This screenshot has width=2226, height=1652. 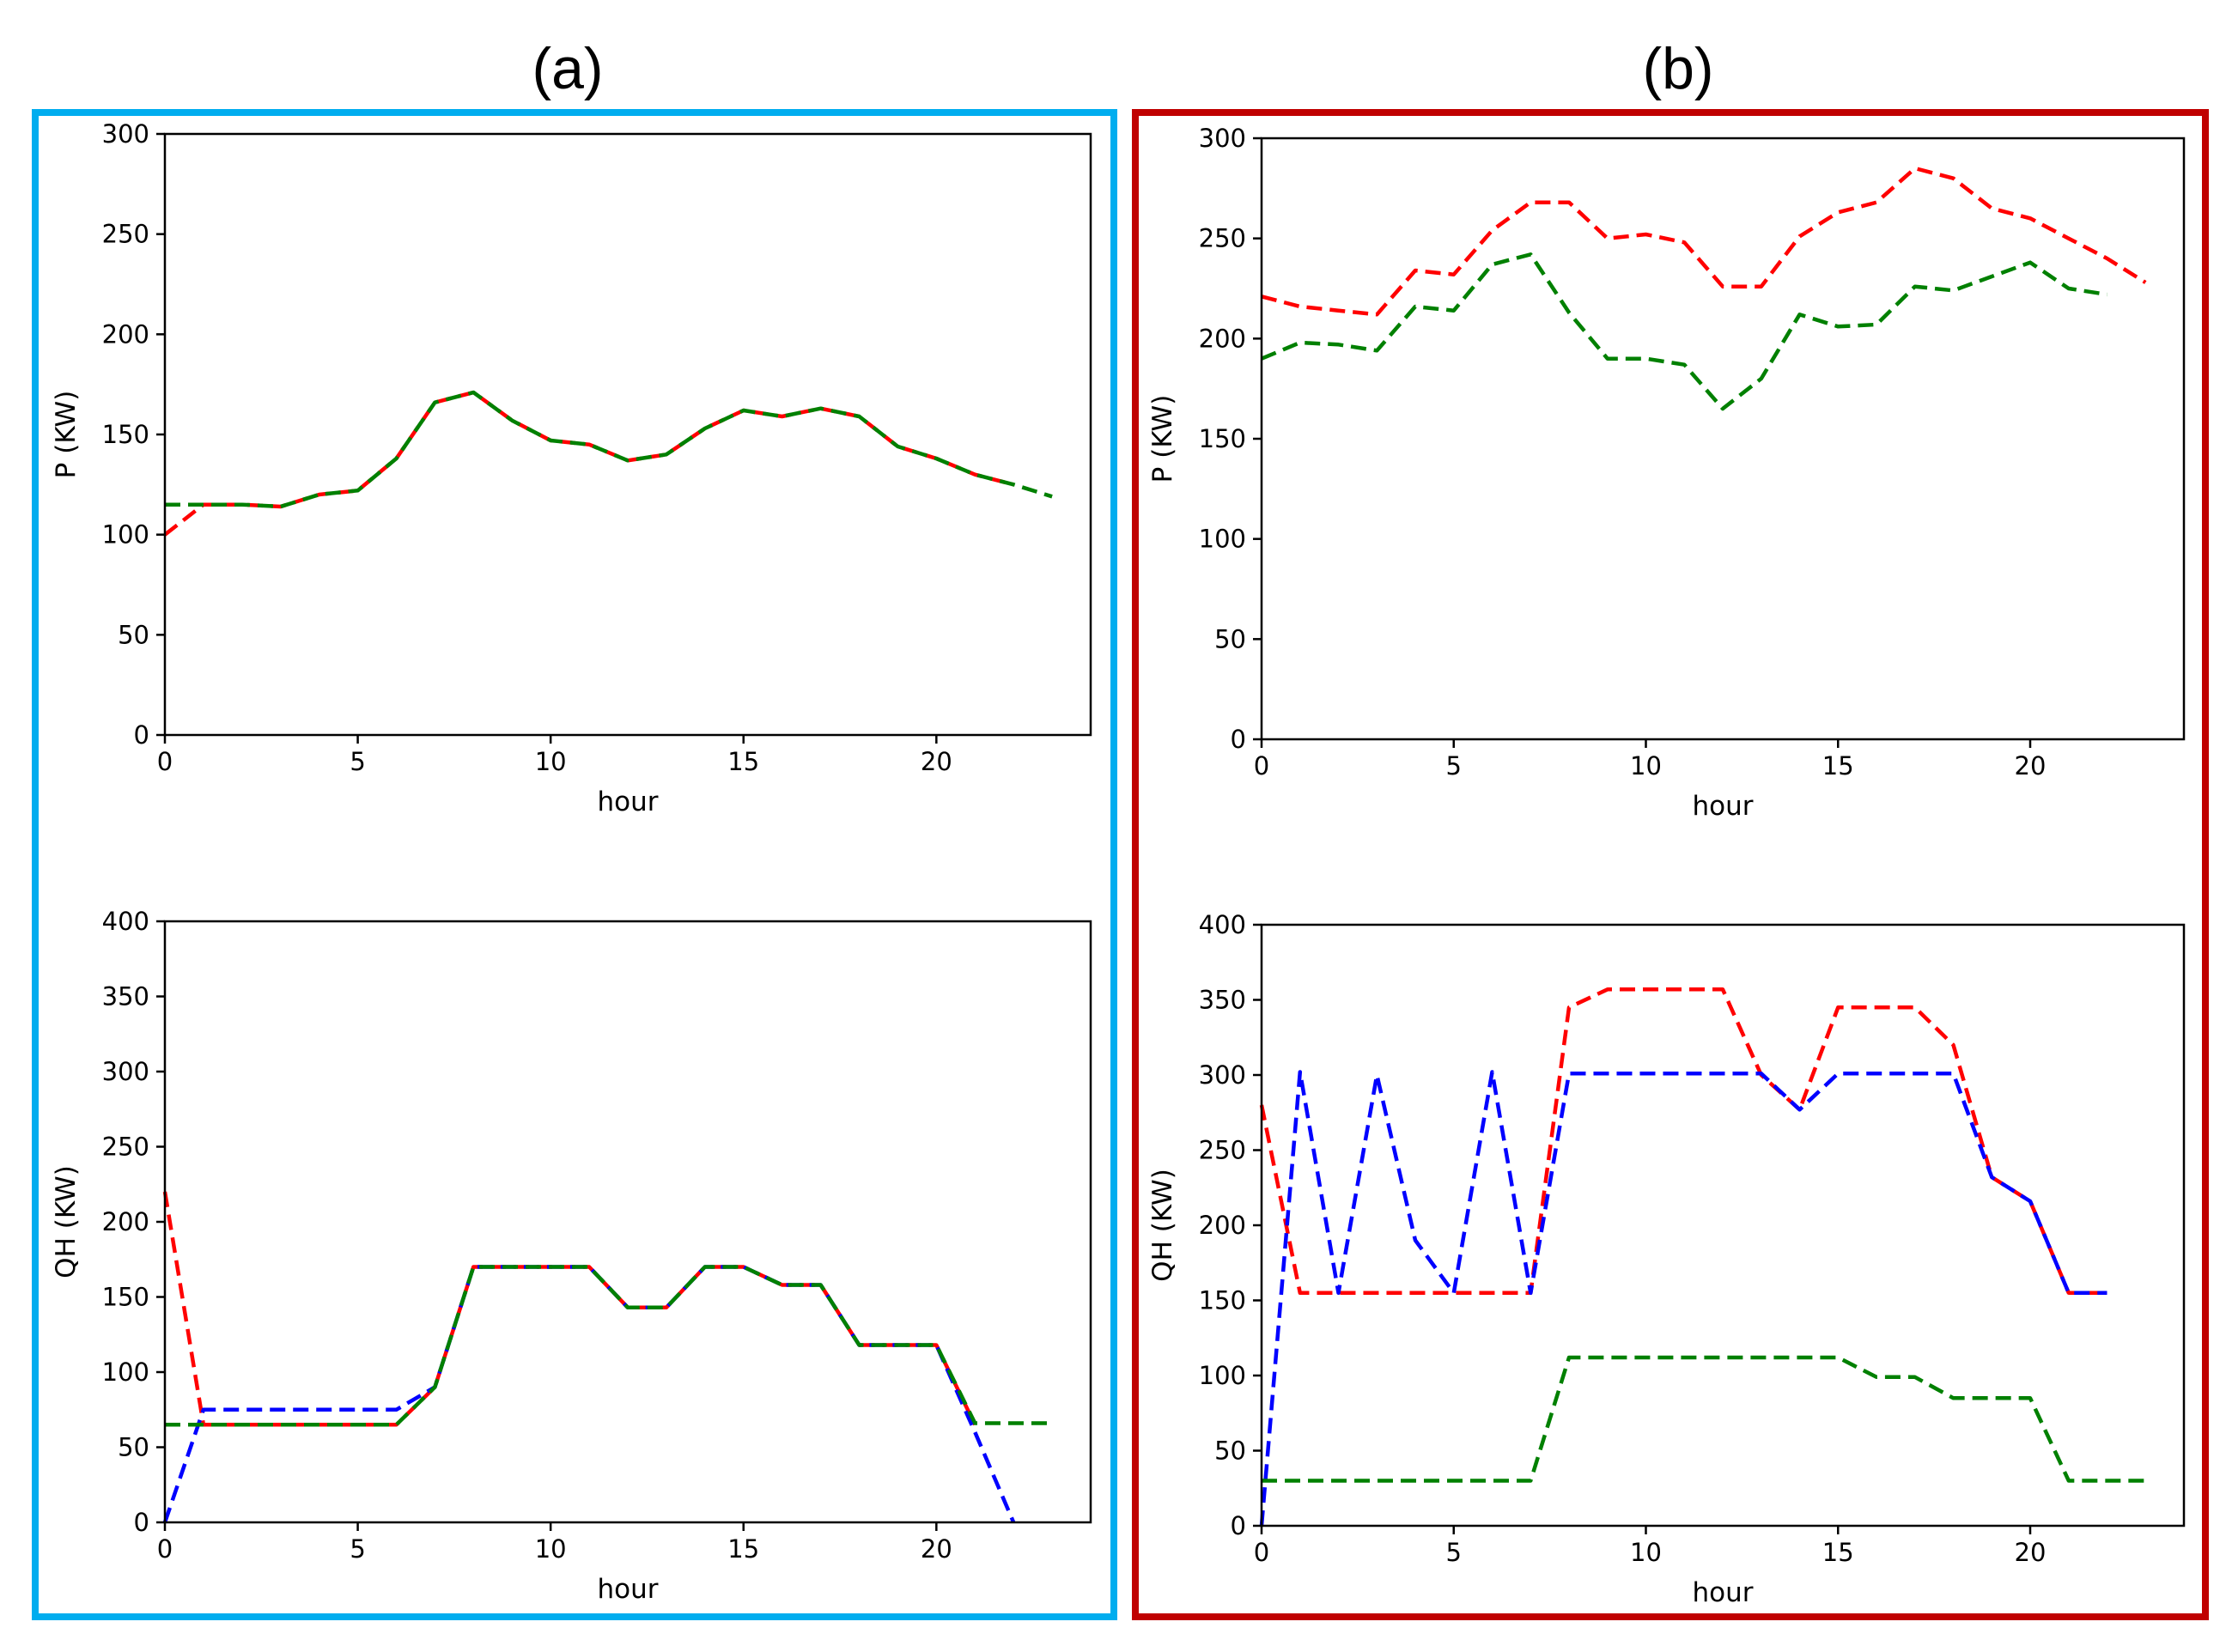 I want to click on b-top-series-red, so click(x=1704, y=241).